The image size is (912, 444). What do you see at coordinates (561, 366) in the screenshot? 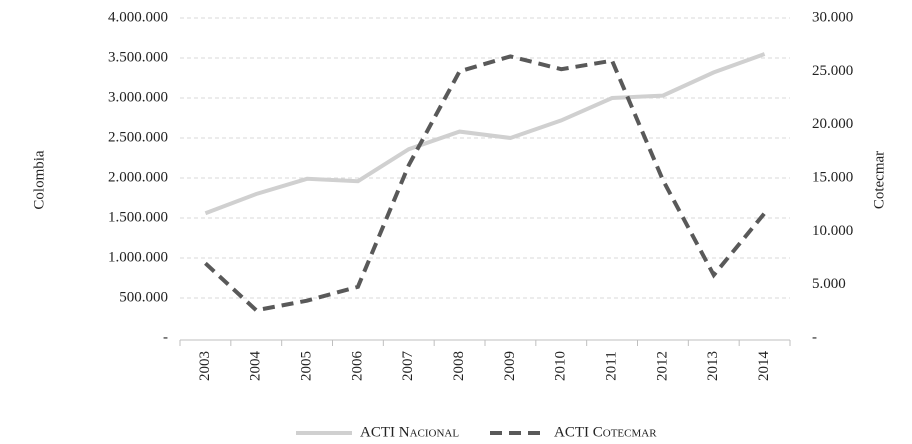
I see `x-tick-label: 2010` at bounding box center [561, 366].